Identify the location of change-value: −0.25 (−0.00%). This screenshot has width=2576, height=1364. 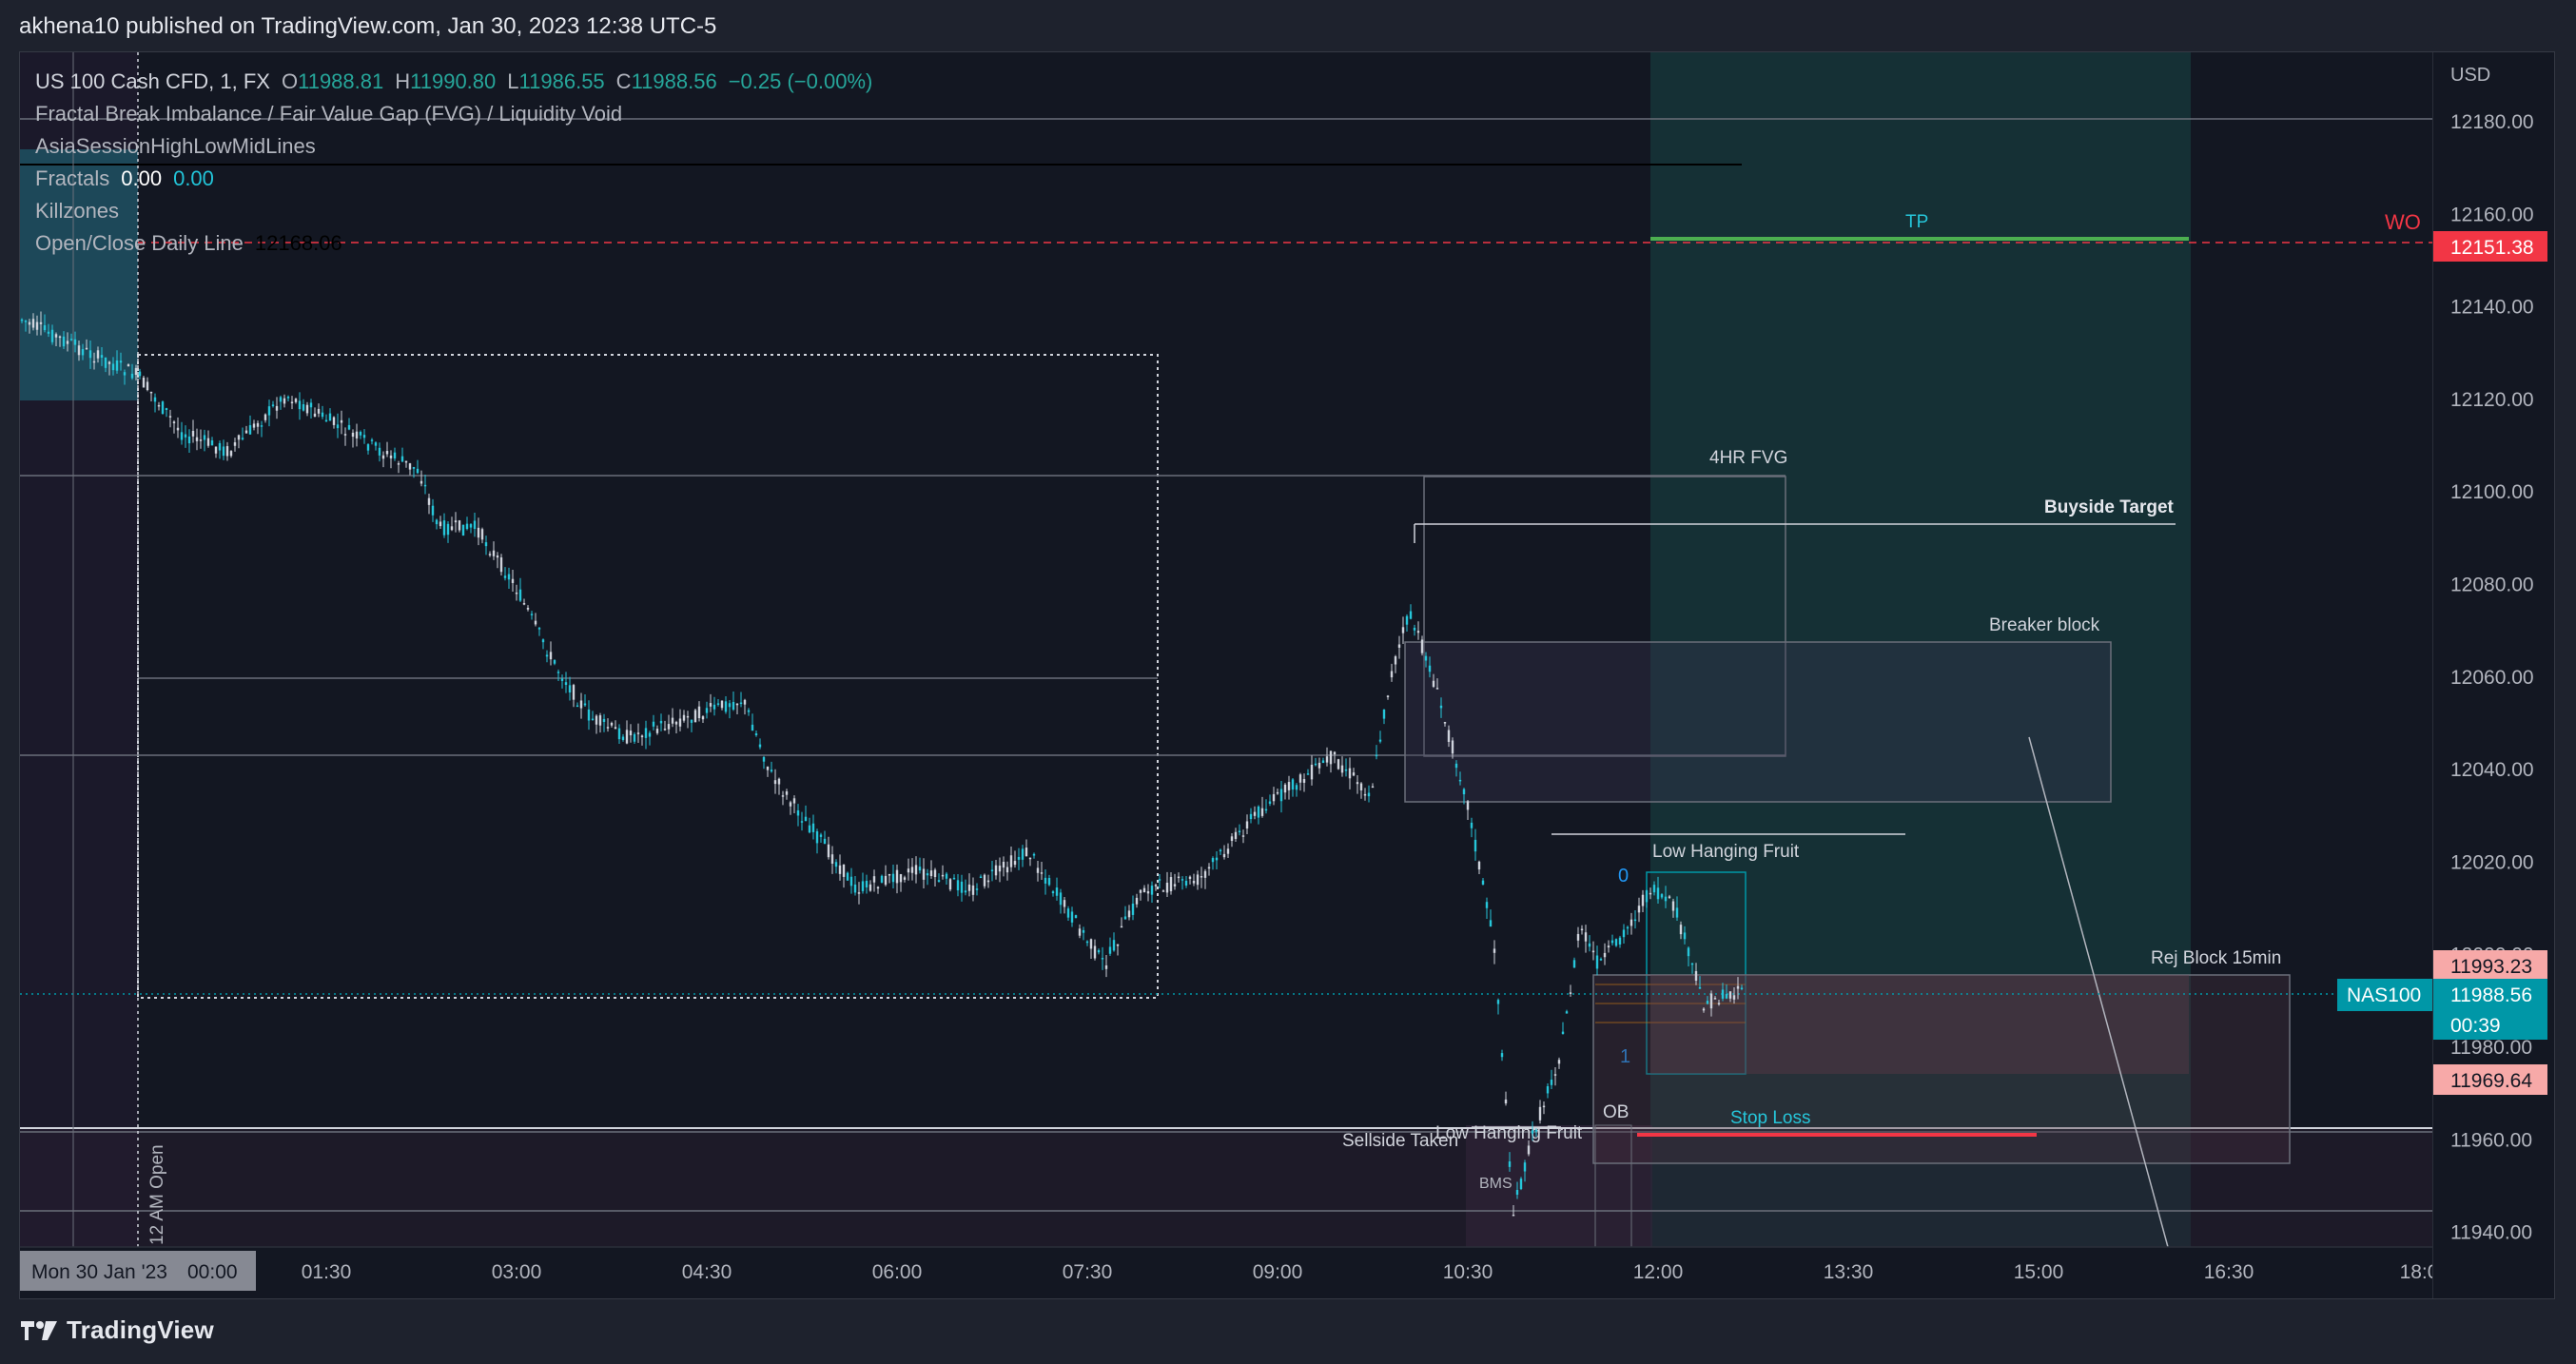
(800, 81).